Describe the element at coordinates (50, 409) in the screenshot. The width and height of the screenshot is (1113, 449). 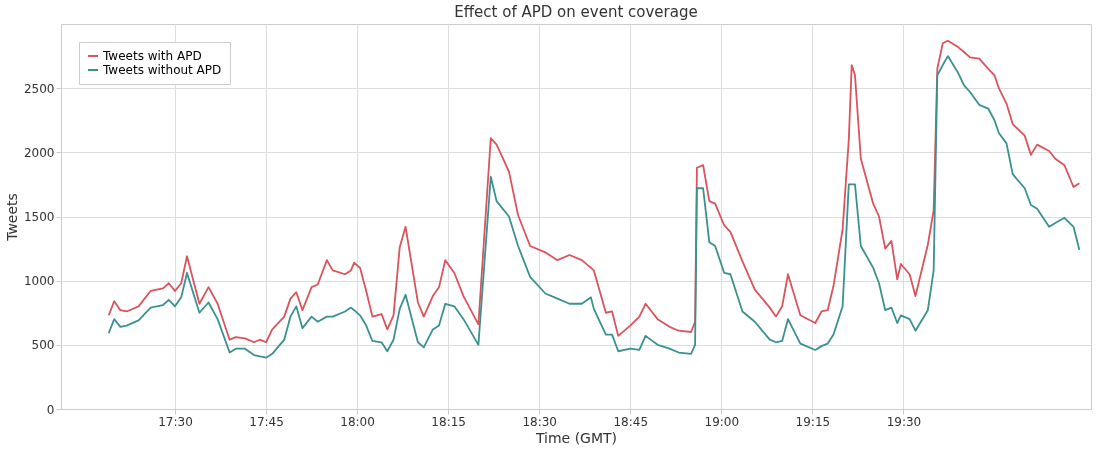
I see `y-tick-label: 0` at that location.